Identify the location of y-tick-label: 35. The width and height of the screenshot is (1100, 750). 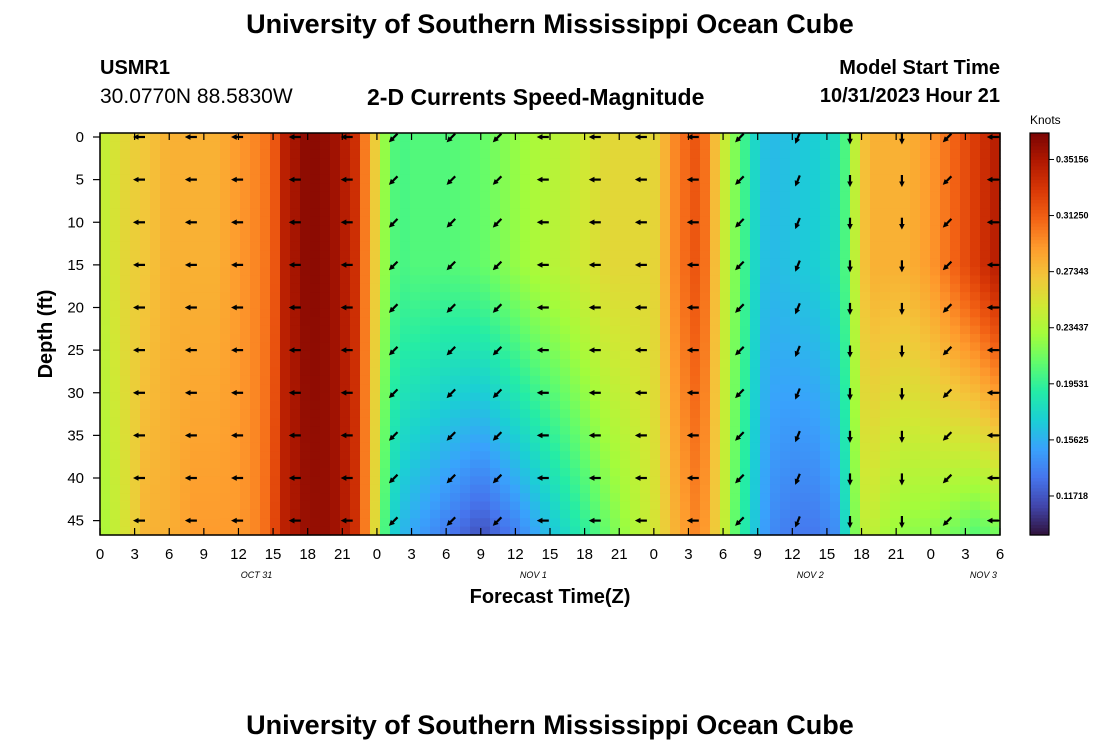
(75, 435).